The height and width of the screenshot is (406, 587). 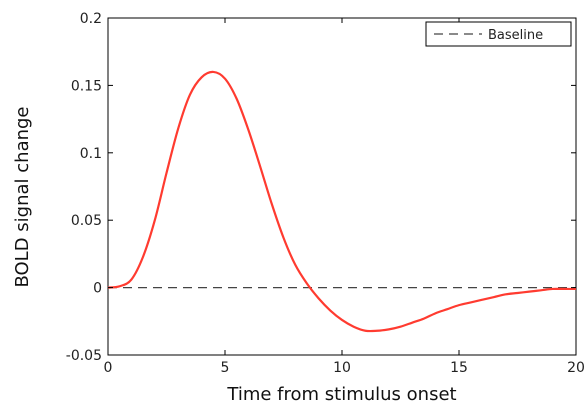 I want to click on x-tick-label: 0, so click(x=108, y=368).